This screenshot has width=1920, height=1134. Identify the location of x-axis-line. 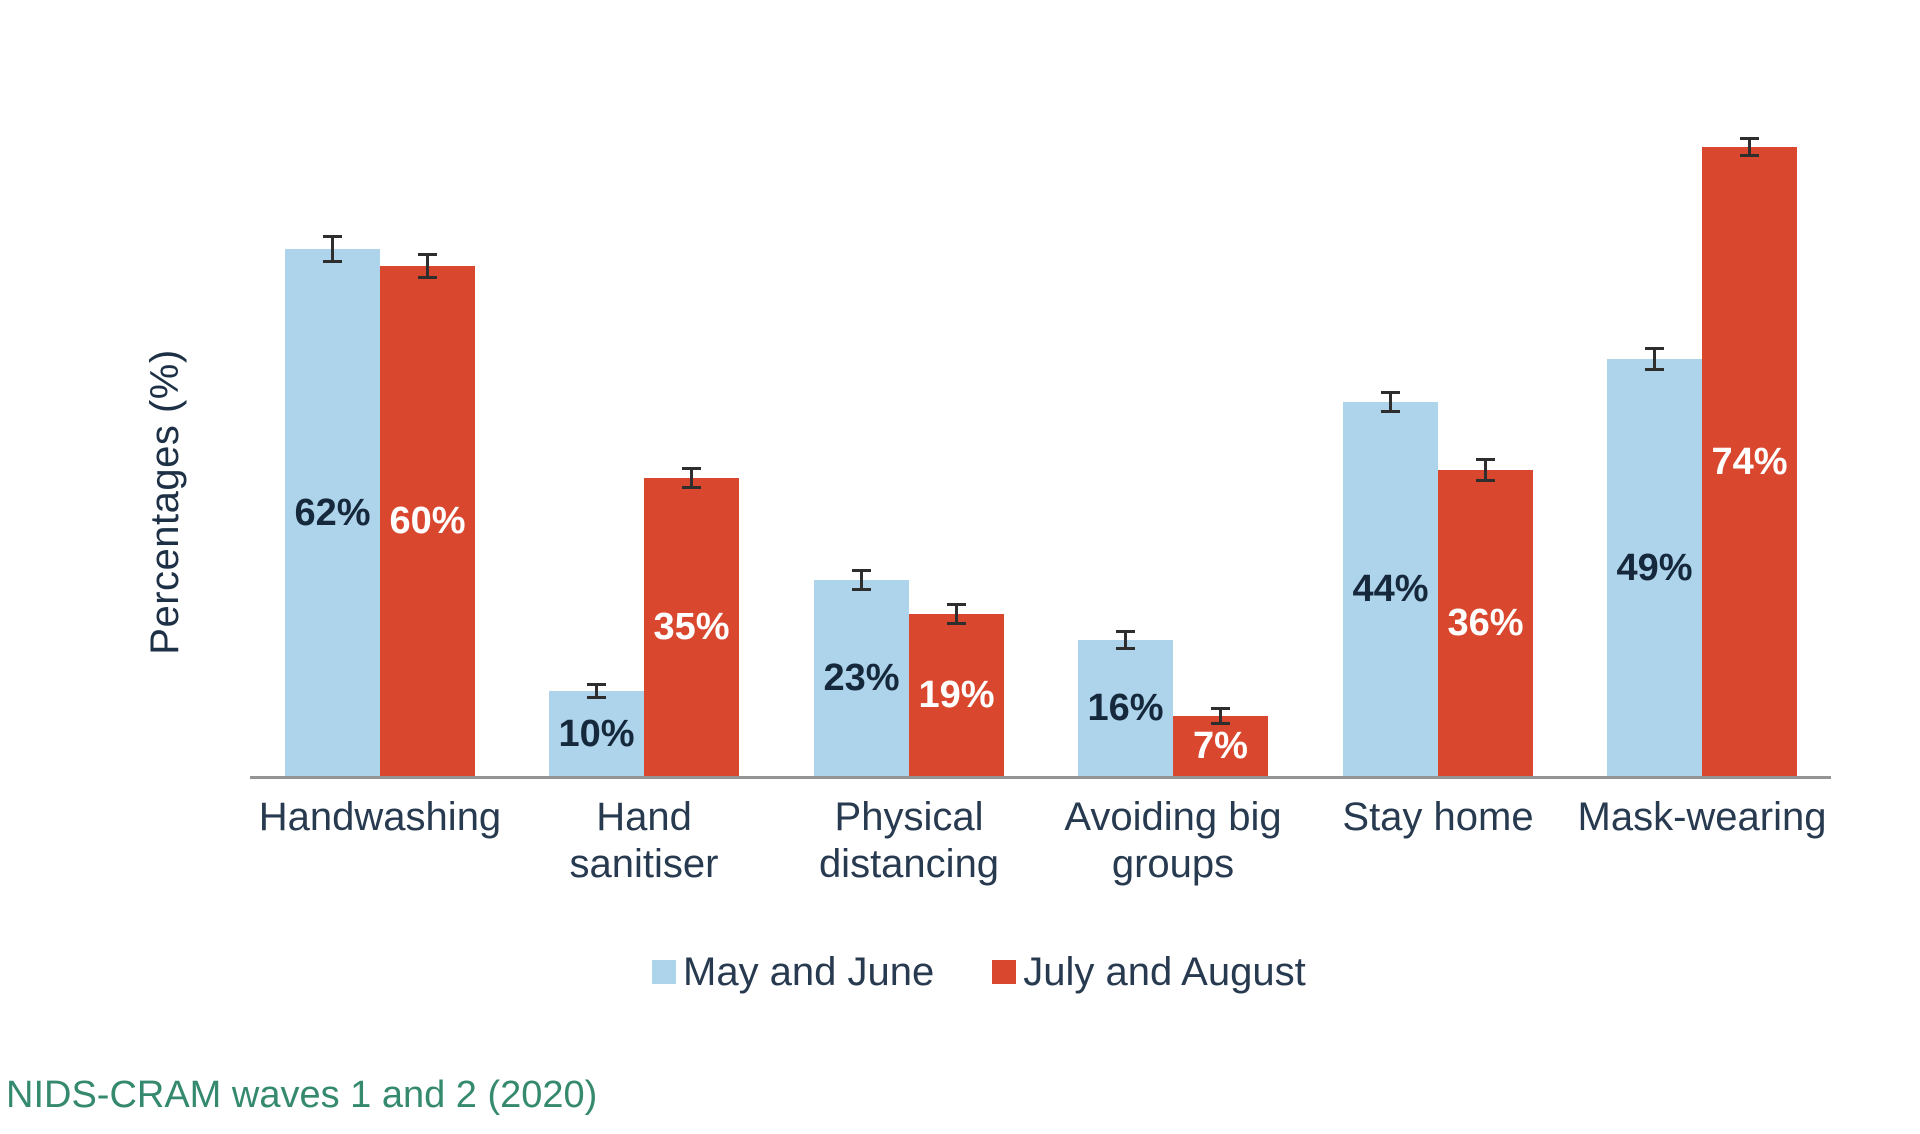
(1040, 777).